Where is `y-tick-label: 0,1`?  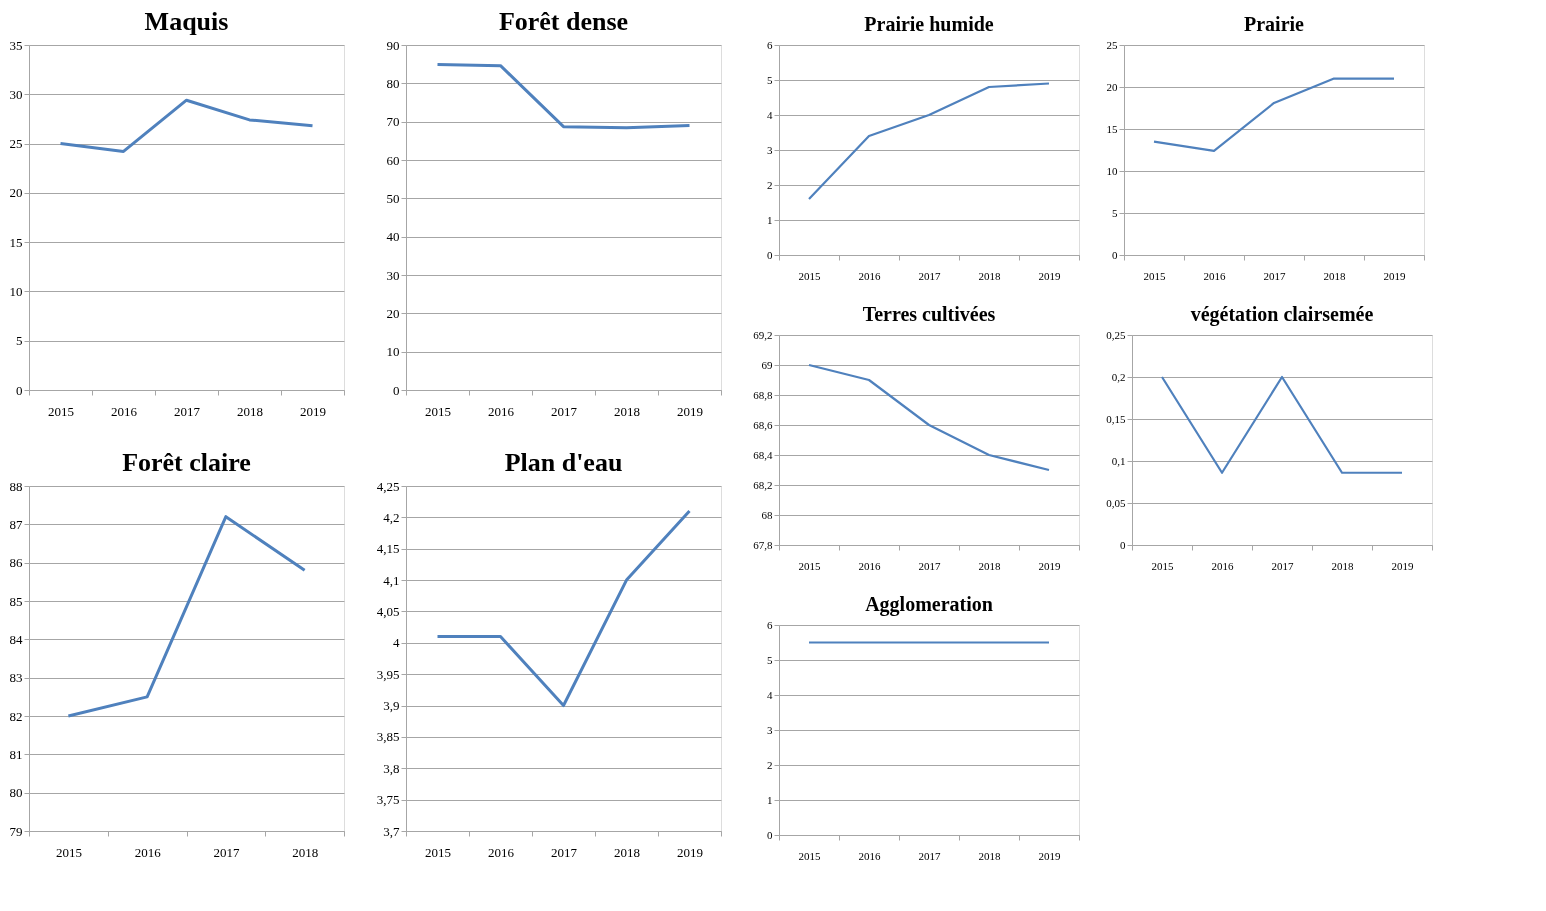
y-tick-label: 0,1 is located at coordinates (1118, 460).